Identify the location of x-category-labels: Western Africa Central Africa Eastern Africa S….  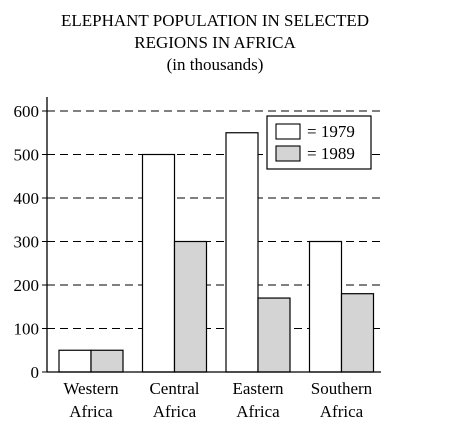
(217, 400).